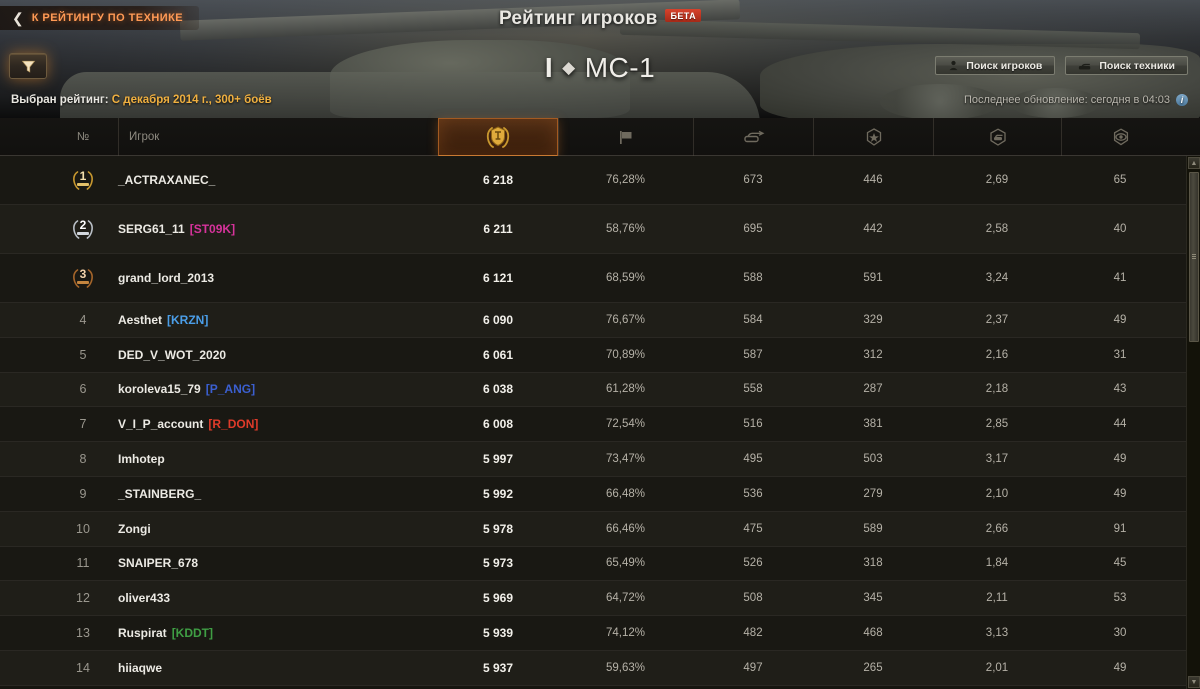 This screenshot has height=689, width=1200. I want to click on winrate-value: 59,63%, so click(625, 667).